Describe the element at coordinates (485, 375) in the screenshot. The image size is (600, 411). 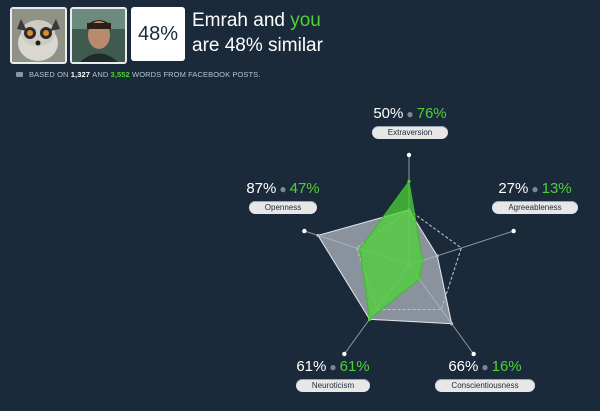
I see `trait-conscientiousness: 66% ● 16% Conscientiousness` at that location.